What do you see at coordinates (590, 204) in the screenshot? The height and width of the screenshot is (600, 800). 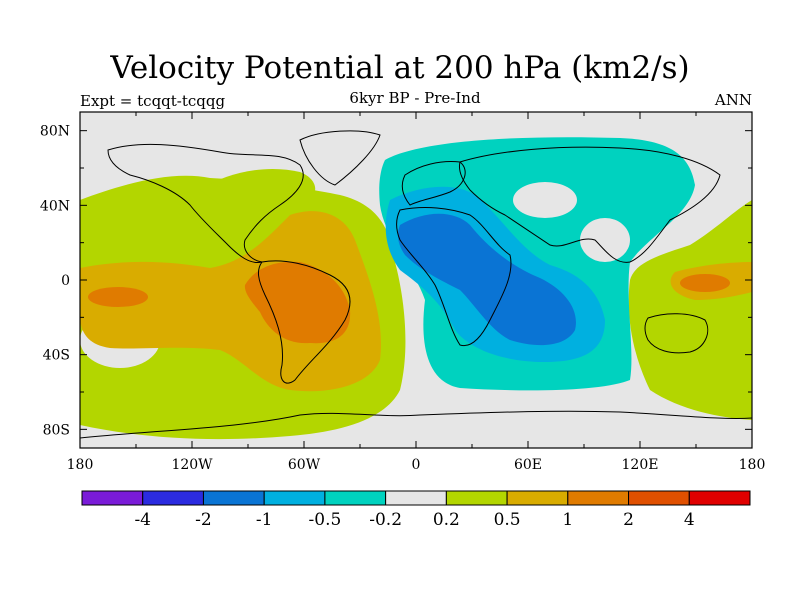 I see `coast-asia` at bounding box center [590, 204].